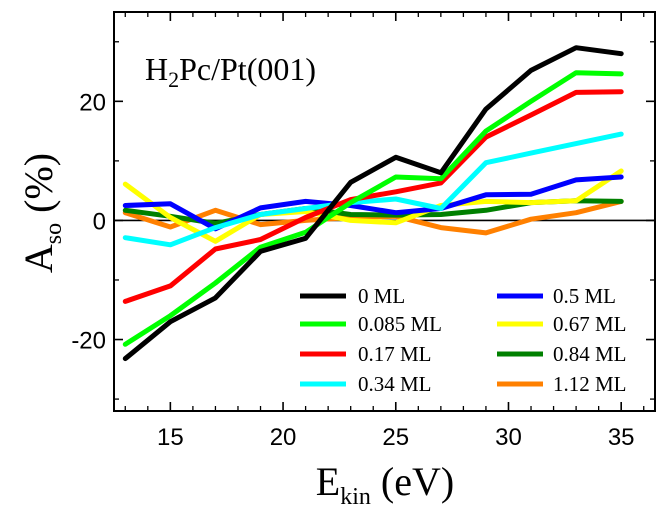 Image resolution: width=659 pixels, height=509 pixels. What do you see at coordinates (41, 213) in the screenshot?
I see `y-axis-label: Aso (%)` at bounding box center [41, 213].